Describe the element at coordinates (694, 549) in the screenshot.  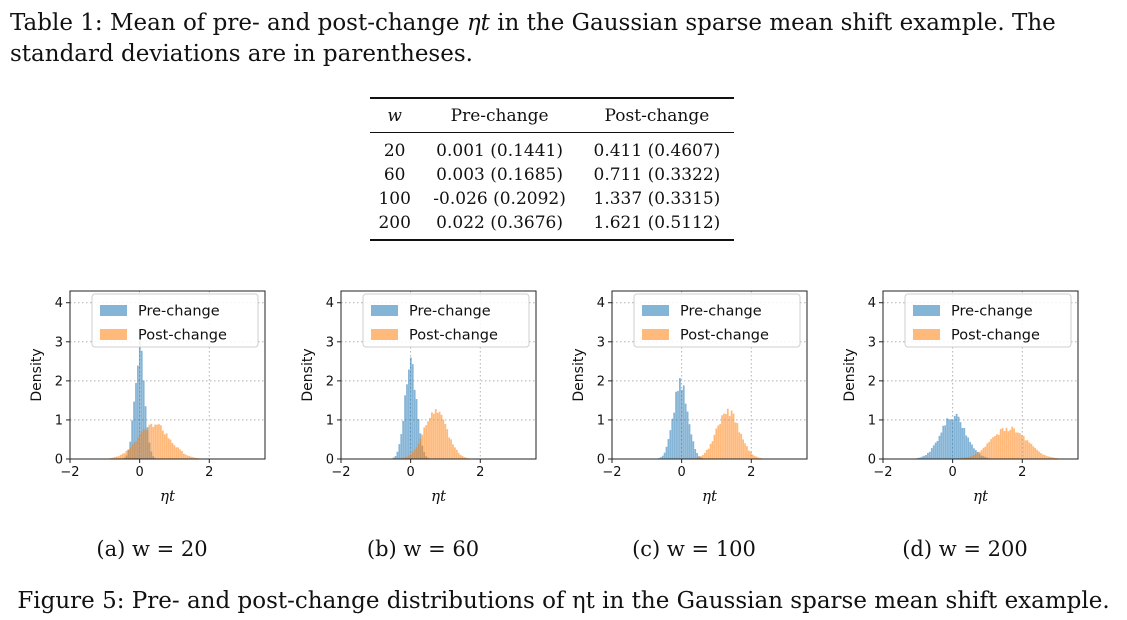
I see `subcaption-c: (c) w = 100` at that location.